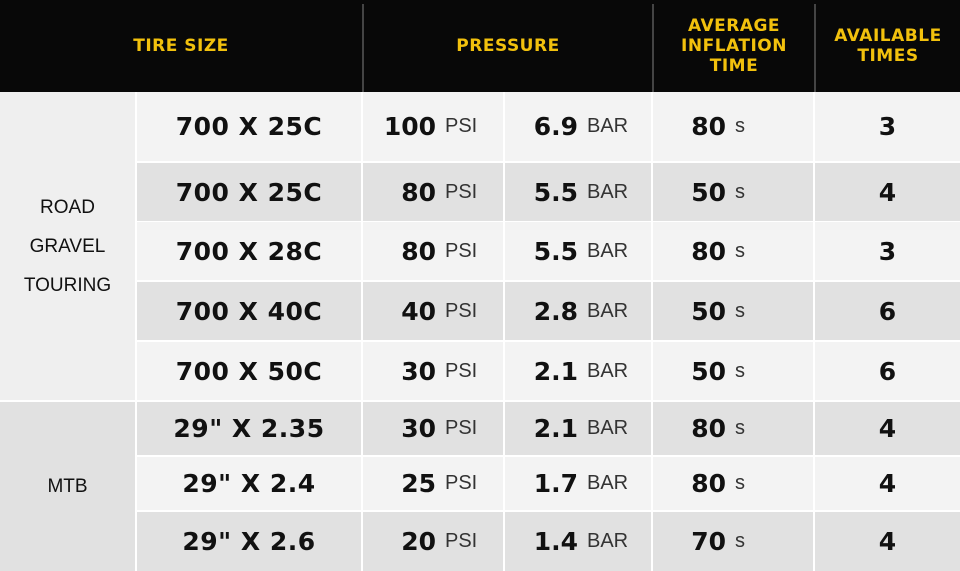 This screenshot has height=571, width=960. Describe the element at coordinates (733, 541) in the screenshot. I see `inflation-time-cell: 70 s` at that location.